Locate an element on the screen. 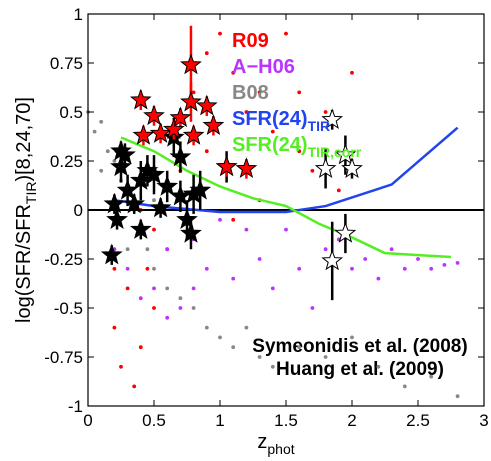 Image resolution: width=491 pixels, height=461 pixels. legend-entry: B08 is located at coordinates (250, 93).